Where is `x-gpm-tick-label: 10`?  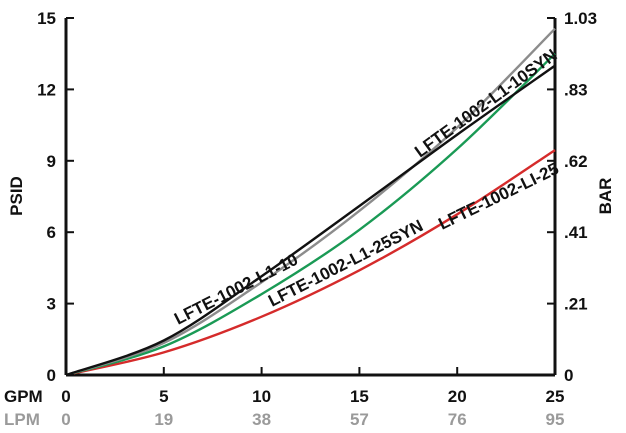
x-gpm-tick-label: 10 is located at coordinates (261, 396).